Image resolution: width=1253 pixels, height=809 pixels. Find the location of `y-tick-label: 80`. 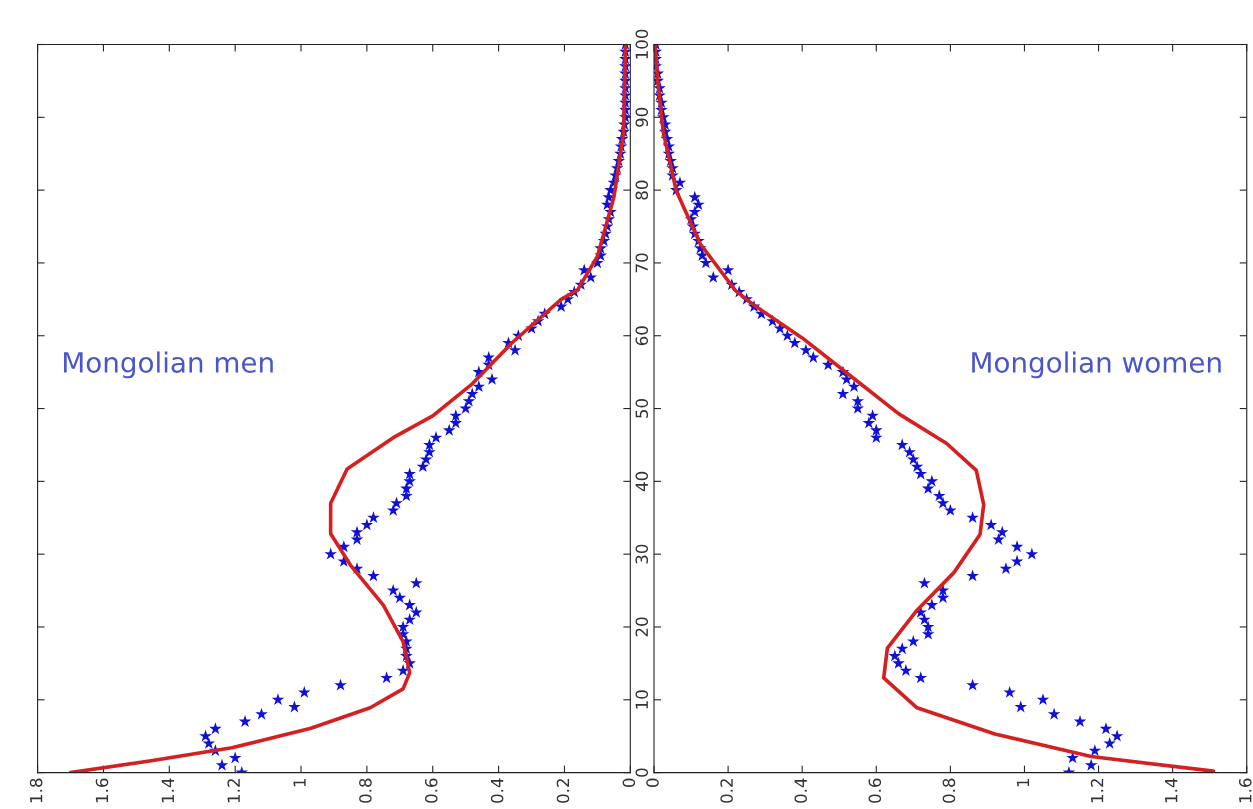

y-tick-label: 80 is located at coordinates (642, 190).